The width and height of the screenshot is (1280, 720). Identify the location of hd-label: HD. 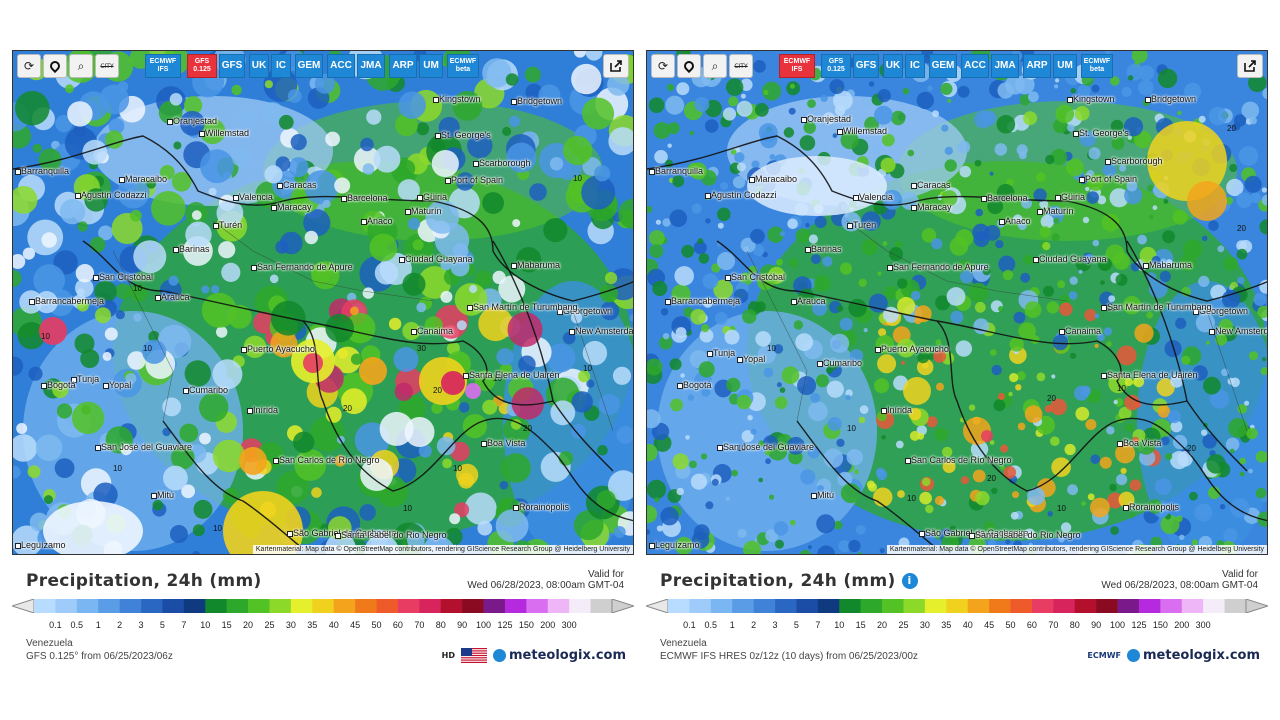
(448, 655).